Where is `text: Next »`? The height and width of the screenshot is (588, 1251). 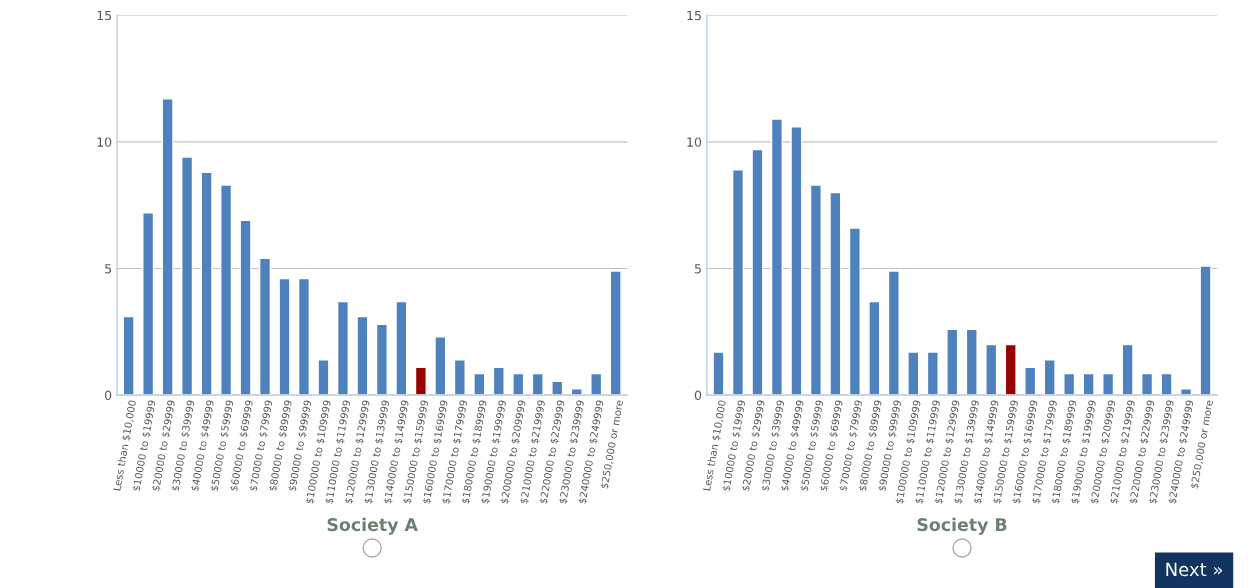 text: Next » is located at coordinates (1194, 569).